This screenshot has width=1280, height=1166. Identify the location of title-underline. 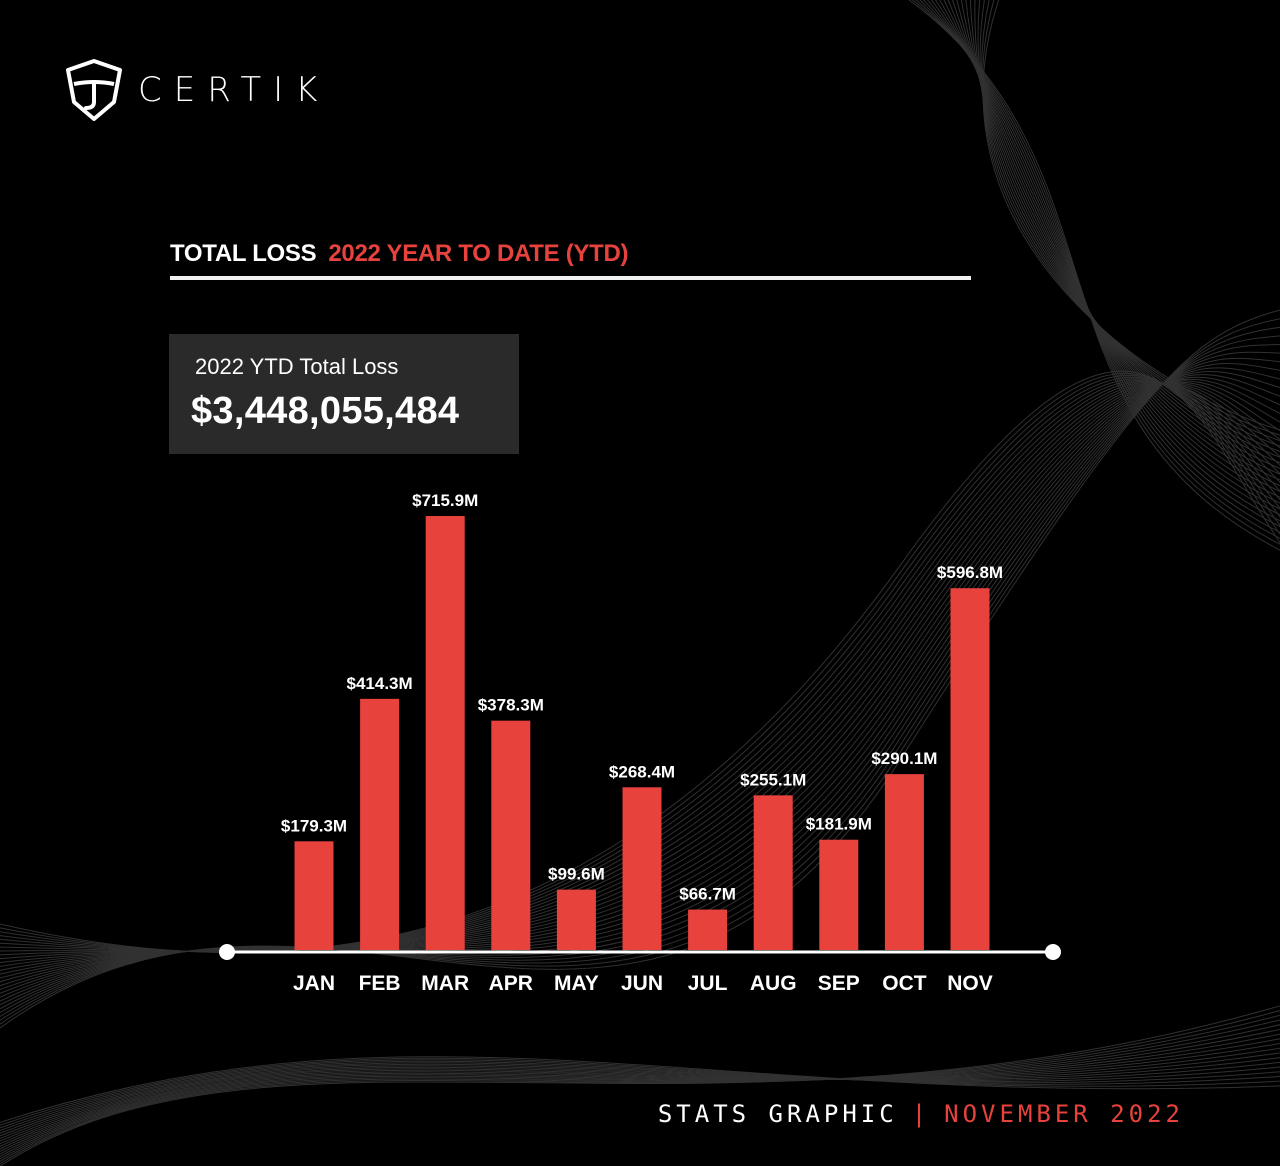
(570, 278).